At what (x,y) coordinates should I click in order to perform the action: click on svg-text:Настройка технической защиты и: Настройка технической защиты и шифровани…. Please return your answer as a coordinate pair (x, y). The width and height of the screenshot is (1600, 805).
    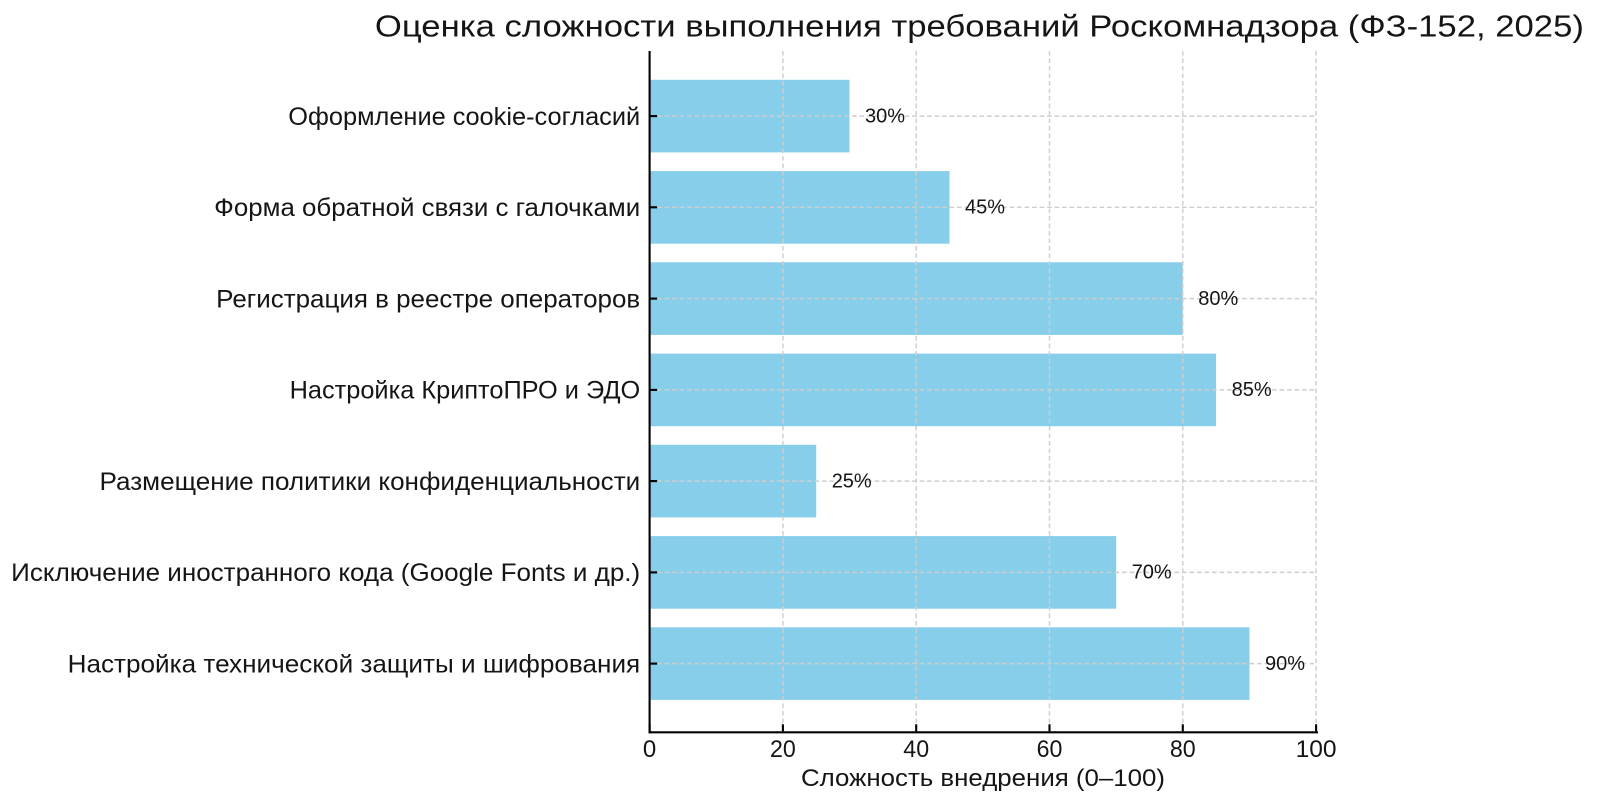
    Looking at the image, I should click on (354, 664).